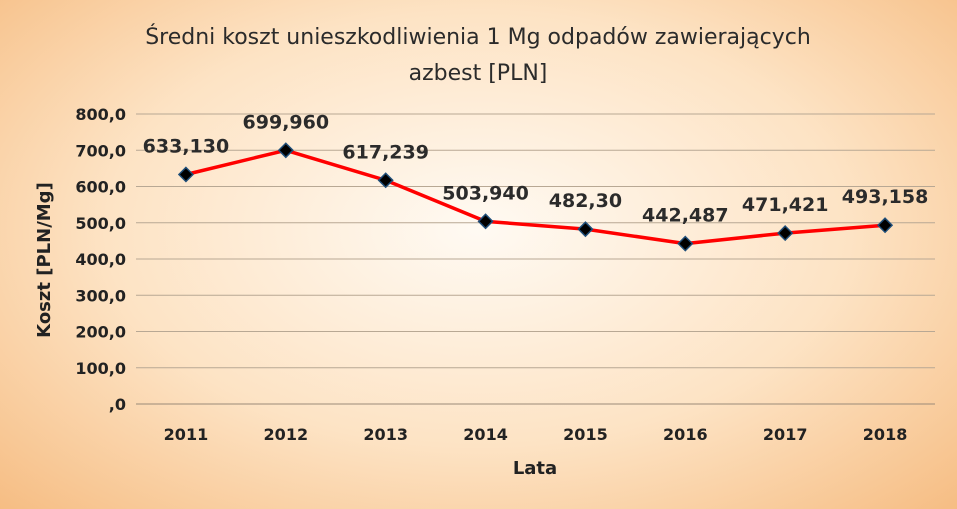 Image resolution: width=957 pixels, height=509 pixels. What do you see at coordinates (117, 404) in the screenshot?
I see `y-tick-label: ,0` at bounding box center [117, 404].